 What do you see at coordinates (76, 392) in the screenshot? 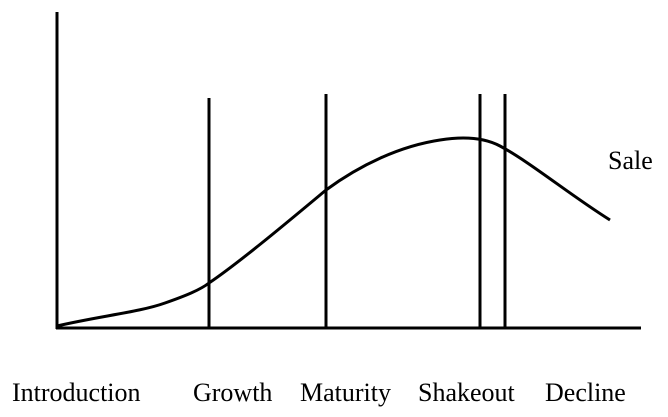
I see `stage-label: Introduction` at bounding box center [76, 392].